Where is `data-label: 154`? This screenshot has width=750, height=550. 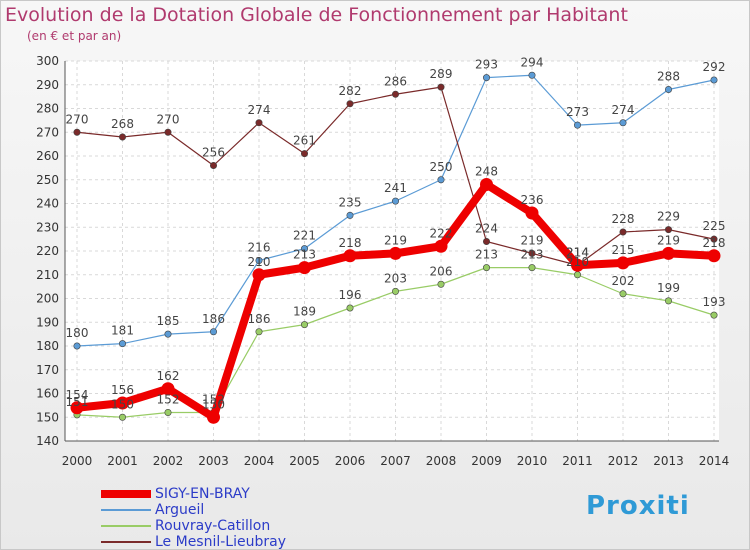
data-label: 154 is located at coordinates (77, 395).